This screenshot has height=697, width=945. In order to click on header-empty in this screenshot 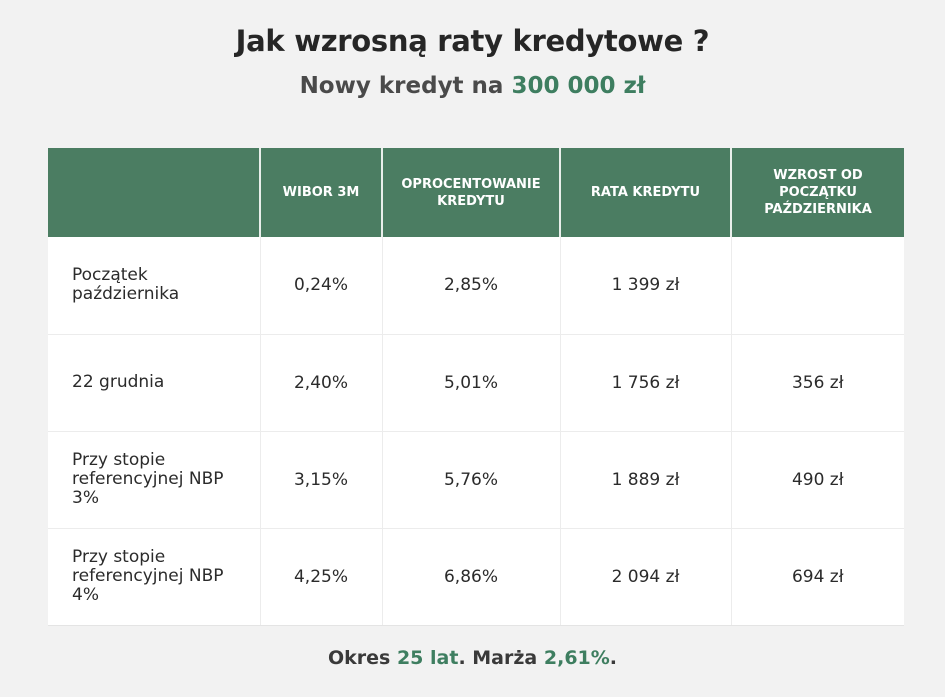, I will do `click(154, 192)`.